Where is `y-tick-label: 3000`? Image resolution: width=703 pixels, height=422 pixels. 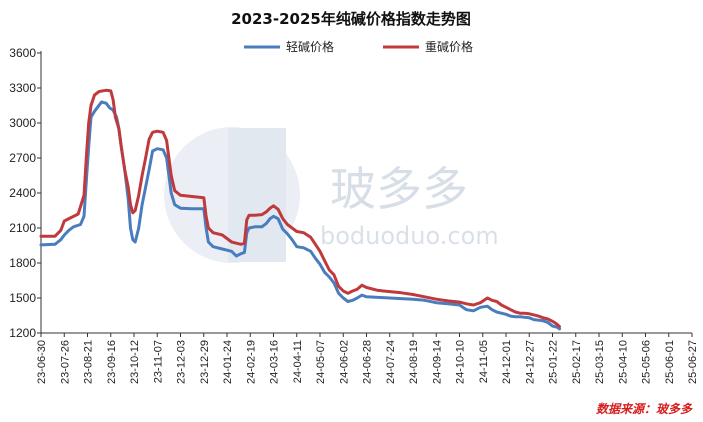
y-tick-label: 3000 is located at coordinates (22, 123).